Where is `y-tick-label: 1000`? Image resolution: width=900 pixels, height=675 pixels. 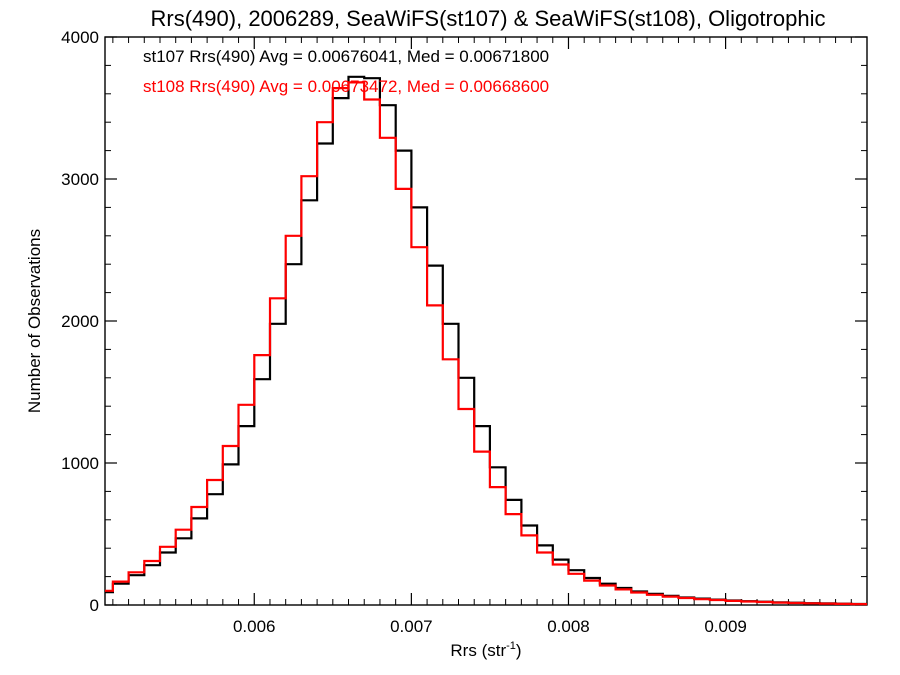 y-tick-label: 1000 is located at coordinates (80, 463).